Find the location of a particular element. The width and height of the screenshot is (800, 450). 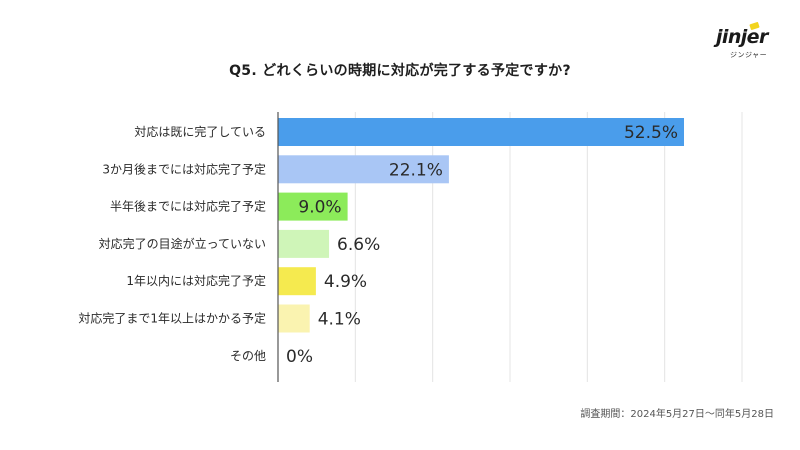

jinjer-logo: jinjer ジンジャー is located at coordinates (752, 44).